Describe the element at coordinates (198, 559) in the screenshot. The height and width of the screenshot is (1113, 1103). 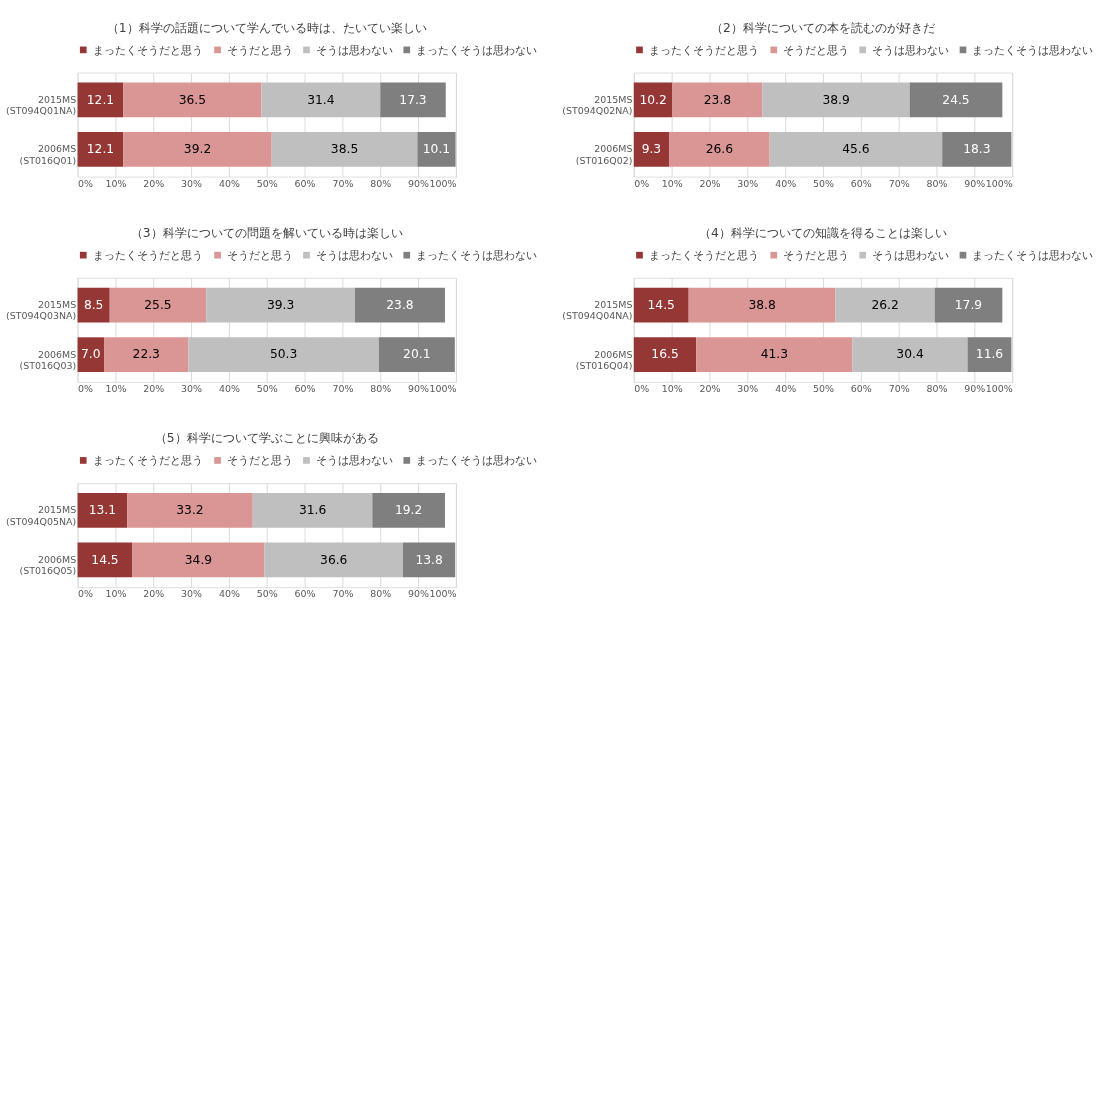
I see `data-label: 34.9` at that location.